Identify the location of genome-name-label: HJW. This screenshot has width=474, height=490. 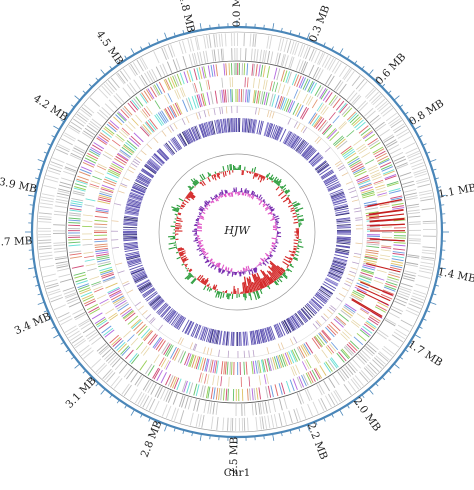
(237, 230).